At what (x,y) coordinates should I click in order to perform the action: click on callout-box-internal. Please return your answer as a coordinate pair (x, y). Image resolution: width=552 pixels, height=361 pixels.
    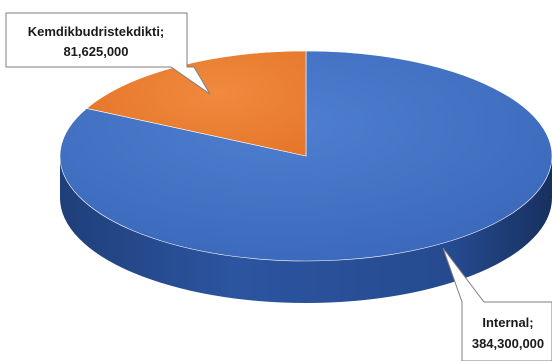
    Looking at the image, I should click on (497, 304).